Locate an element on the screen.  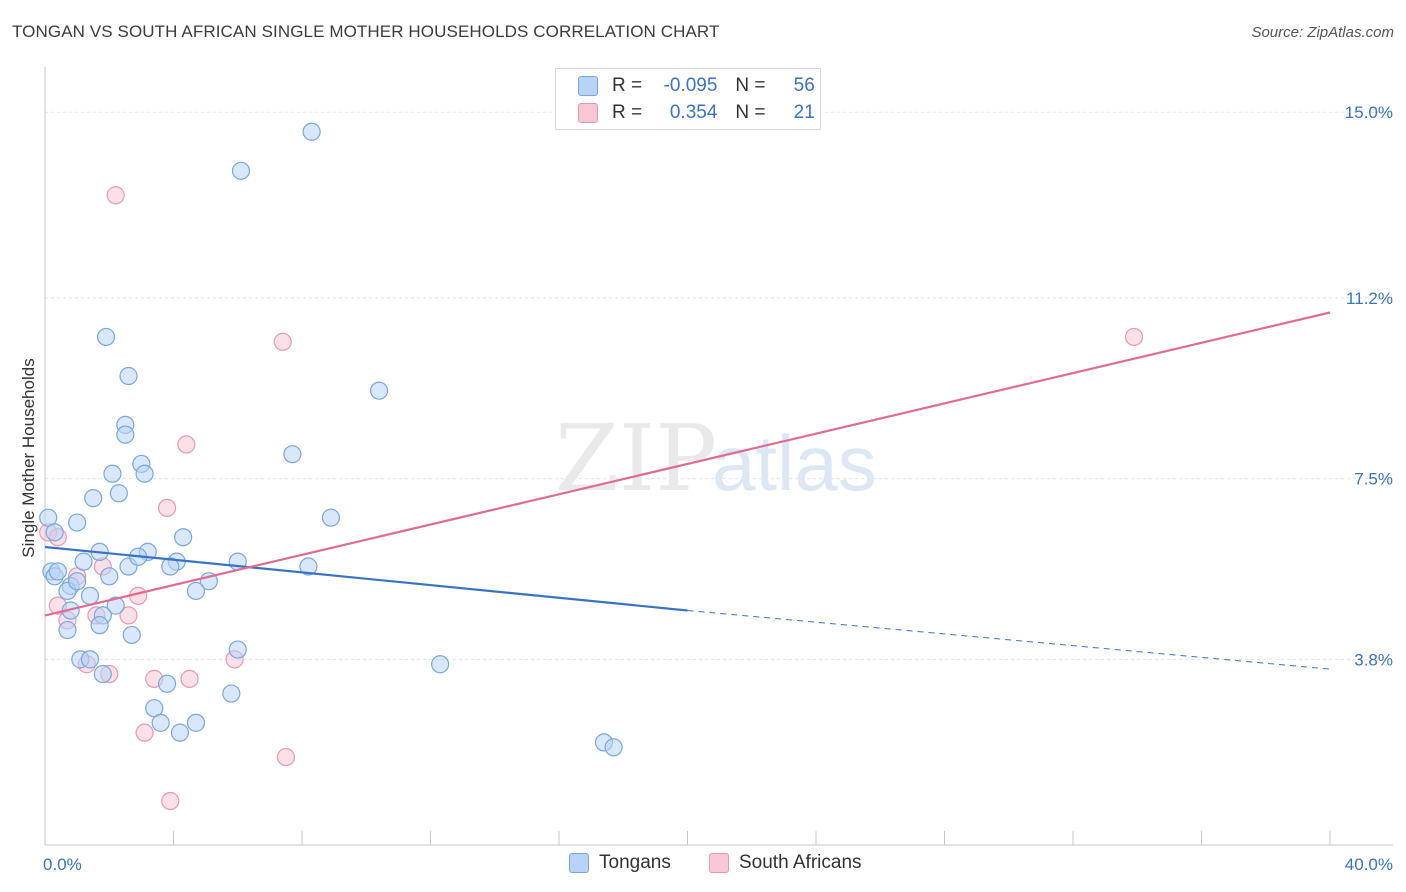
tongans-trend-line is located at coordinates (366, 578).